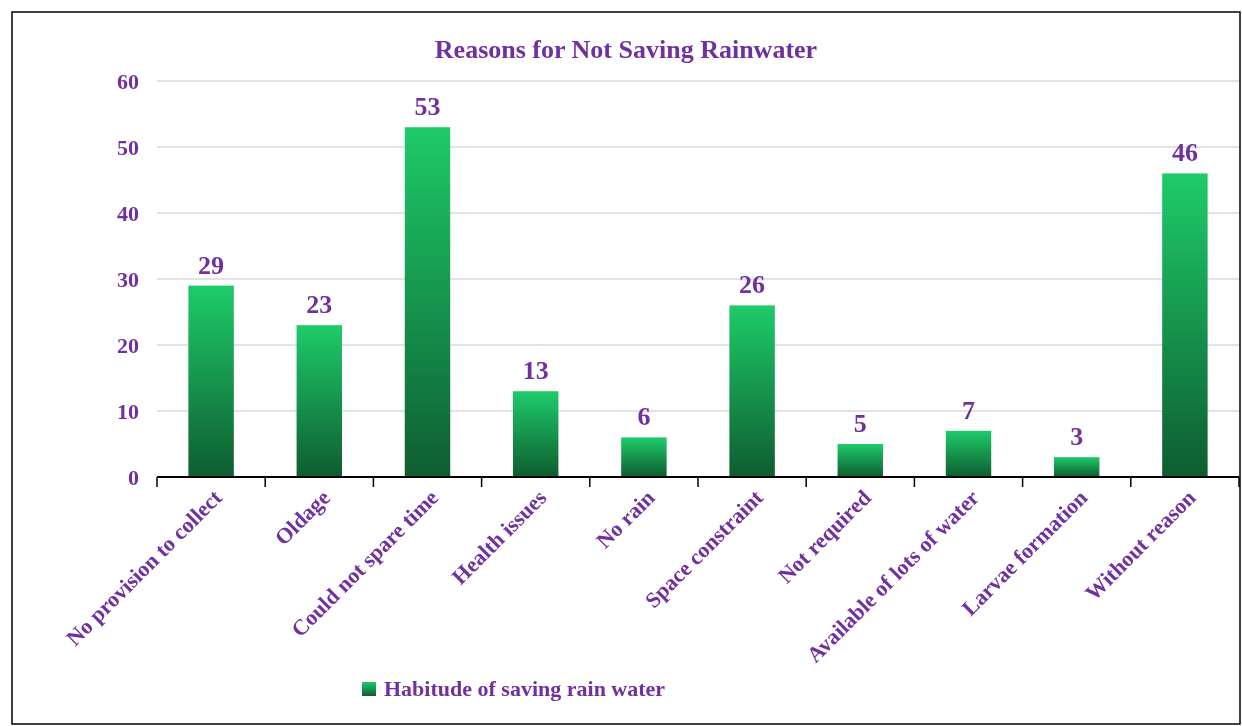 Image resolution: width=1242 pixels, height=726 pixels. Describe the element at coordinates (1184, 153) in the screenshot. I see `data-label: 46` at that location.